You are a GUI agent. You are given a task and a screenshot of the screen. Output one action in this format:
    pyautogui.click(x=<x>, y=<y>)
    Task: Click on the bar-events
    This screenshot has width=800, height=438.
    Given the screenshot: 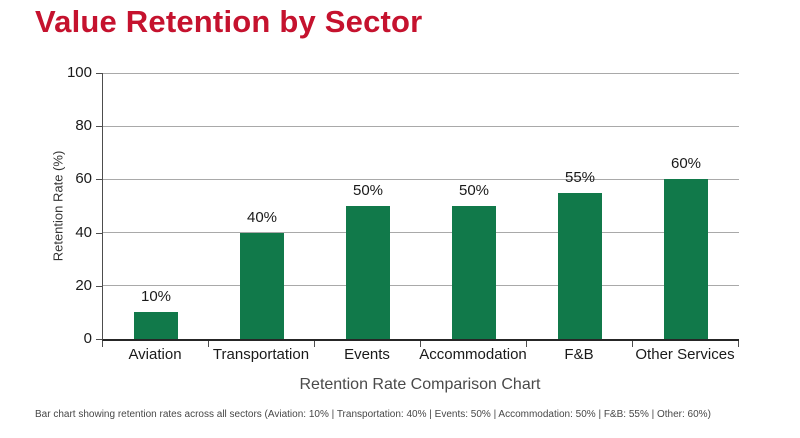 What is the action you would take?
    pyautogui.click(x=368, y=272)
    